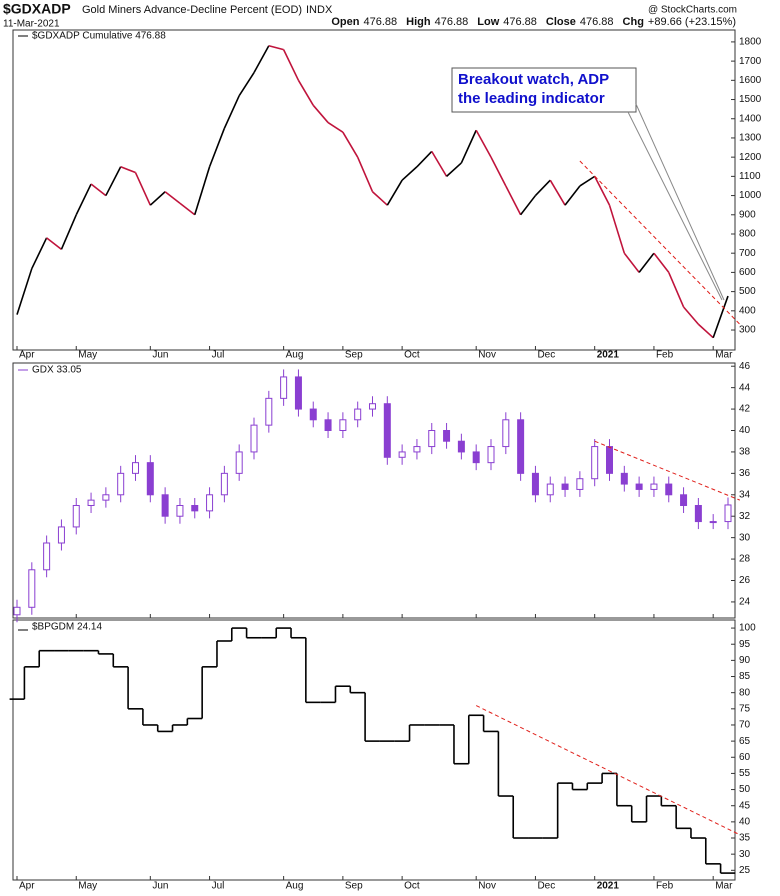  I want to click on x-tick-label: Oct, so click(412, 886).